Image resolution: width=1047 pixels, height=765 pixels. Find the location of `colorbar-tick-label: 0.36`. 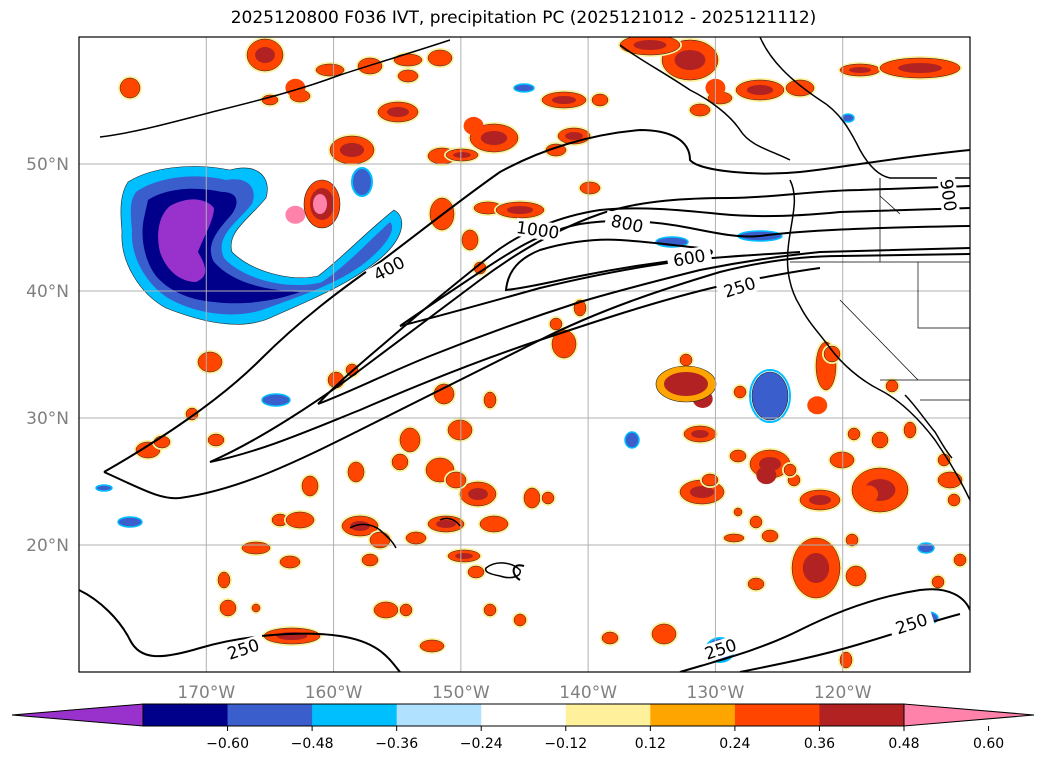

colorbar-tick-label: 0.36 is located at coordinates (819, 744).